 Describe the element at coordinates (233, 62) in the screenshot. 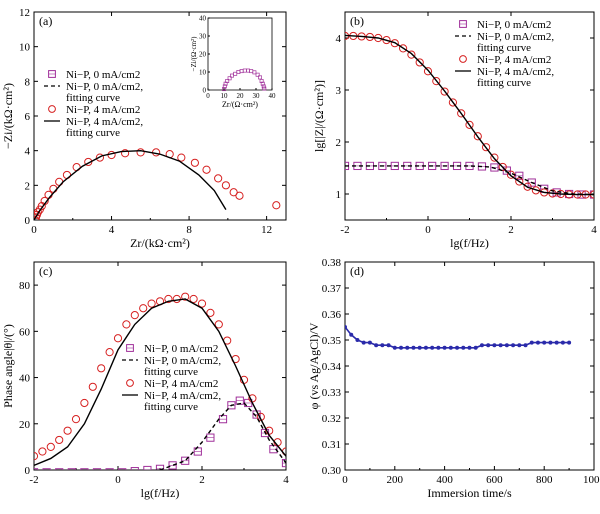

I see `inset: 0 10 20 30 40 0 10 20 30 40 Zr/(Ω·cm²) −Zi/(Ω·cm²)` at that location.